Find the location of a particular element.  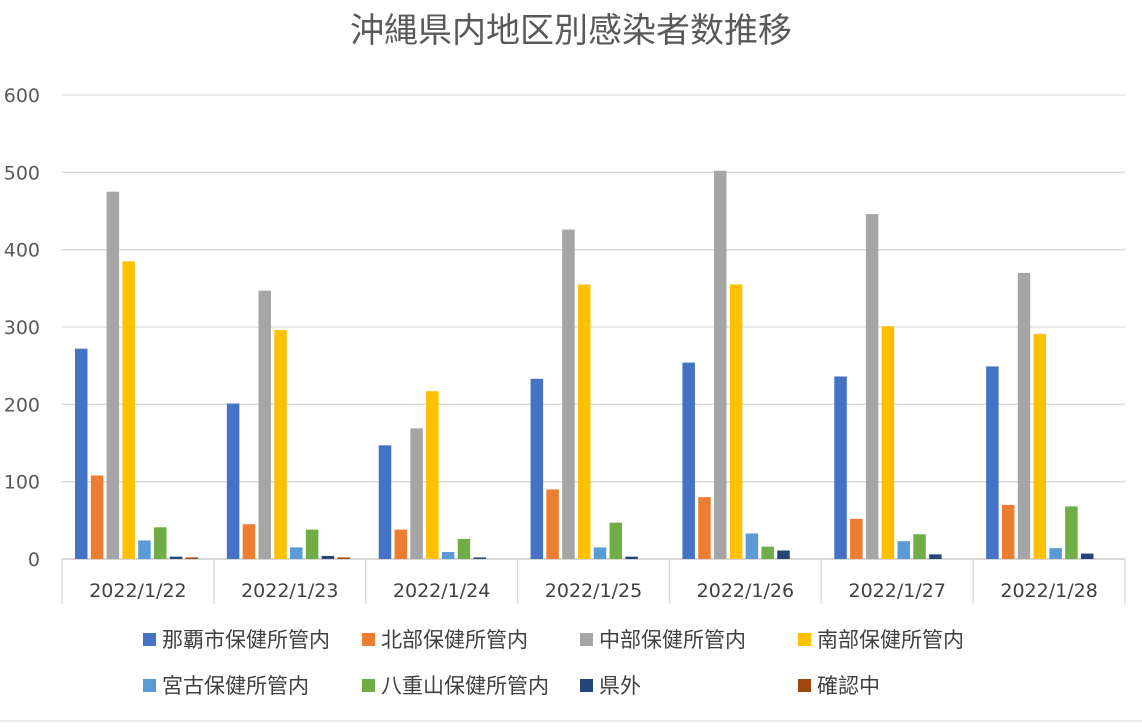

legend-label: 那覇市保健所管内 is located at coordinates (246, 640).